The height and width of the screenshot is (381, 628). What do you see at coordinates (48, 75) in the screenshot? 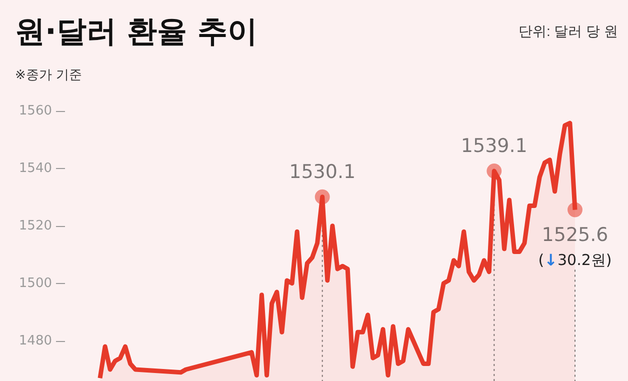
I see `chart-subtitle: ※종가 기준` at bounding box center [48, 75].